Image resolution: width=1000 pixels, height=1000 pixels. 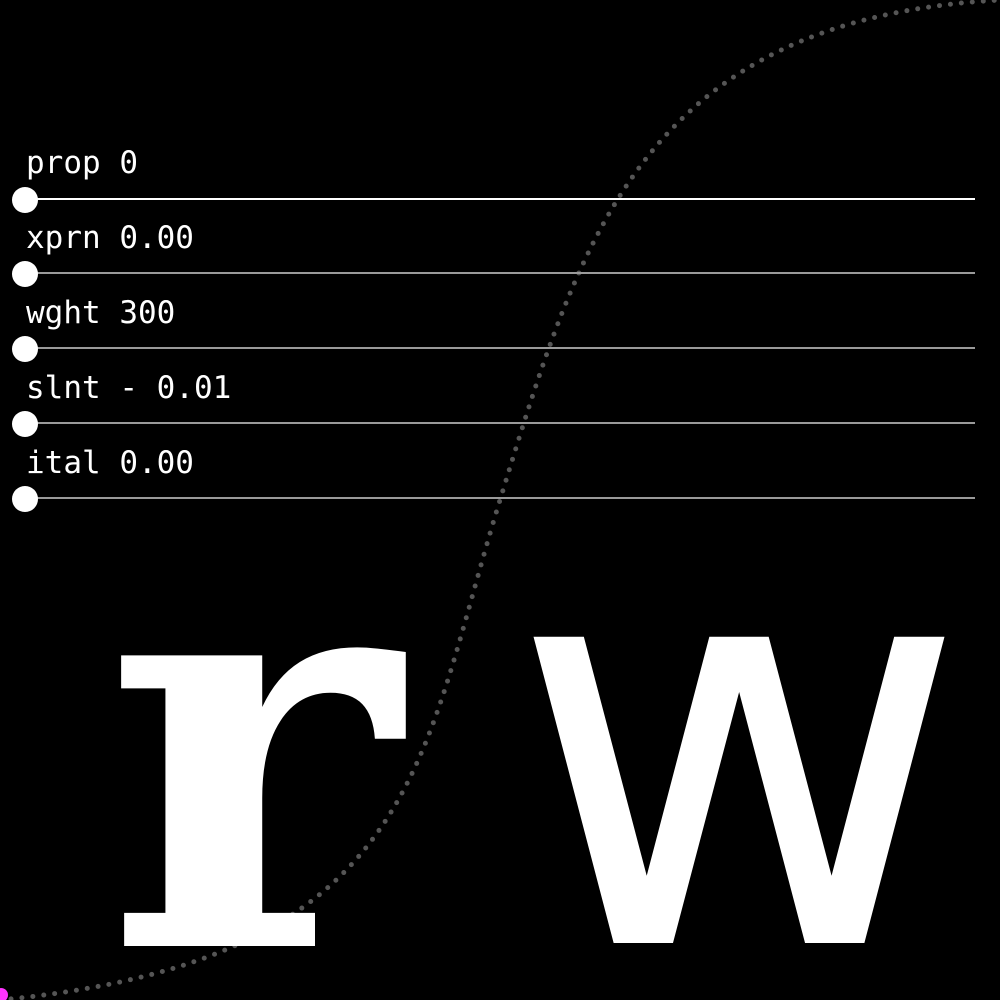 What do you see at coordinates (500, 348) in the screenshot?
I see `slider-wght-track` at bounding box center [500, 348].